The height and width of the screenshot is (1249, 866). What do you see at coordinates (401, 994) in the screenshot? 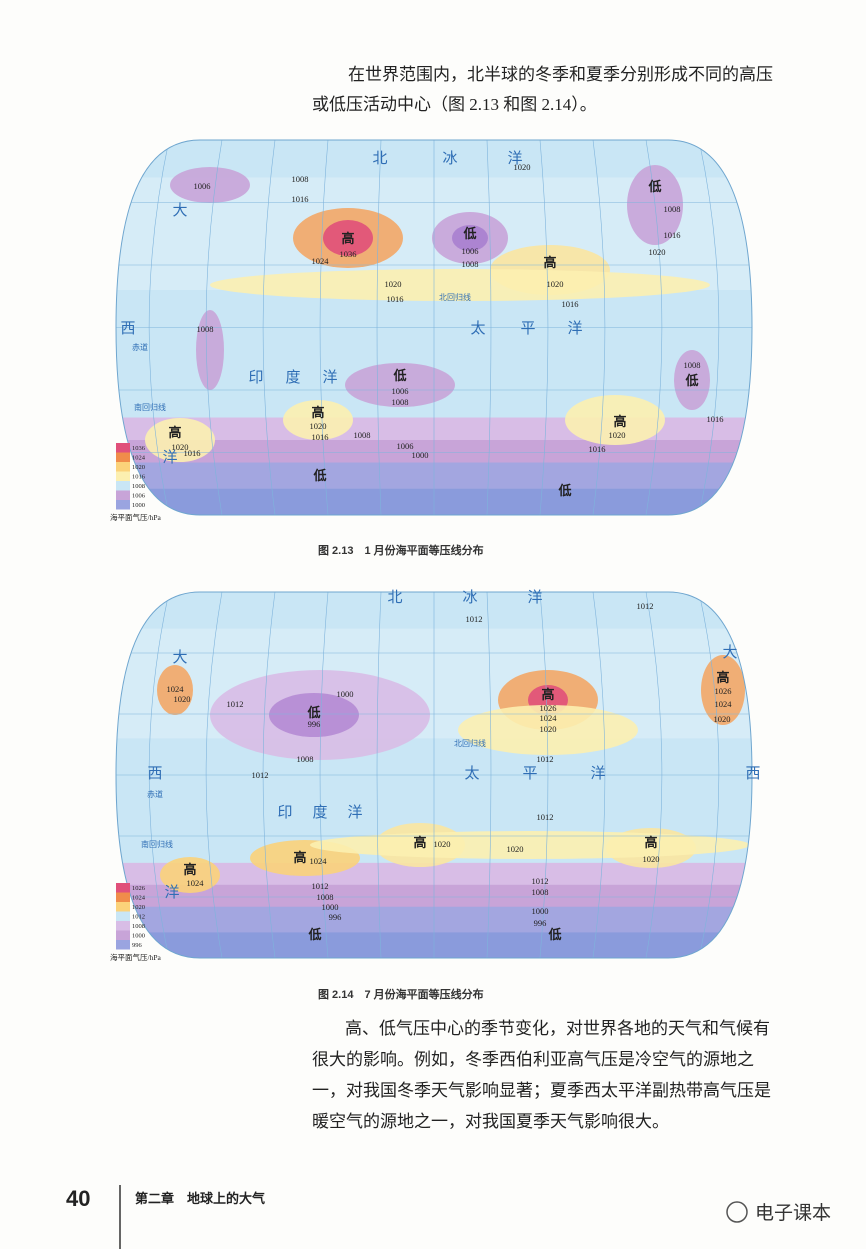
I see `figure-caption: 图 2.14 7 月份海平面等压线分布` at bounding box center [401, 994].